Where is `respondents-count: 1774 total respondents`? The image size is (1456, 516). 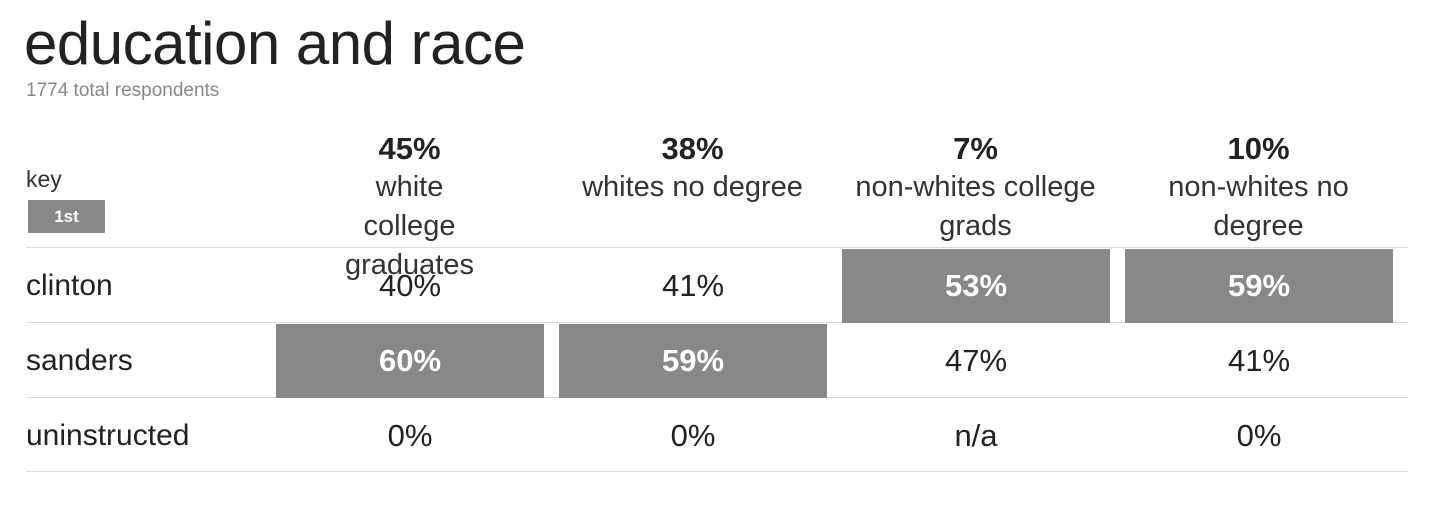 respondents-count: 1774 total respondents is located at coordinates (123, 90).